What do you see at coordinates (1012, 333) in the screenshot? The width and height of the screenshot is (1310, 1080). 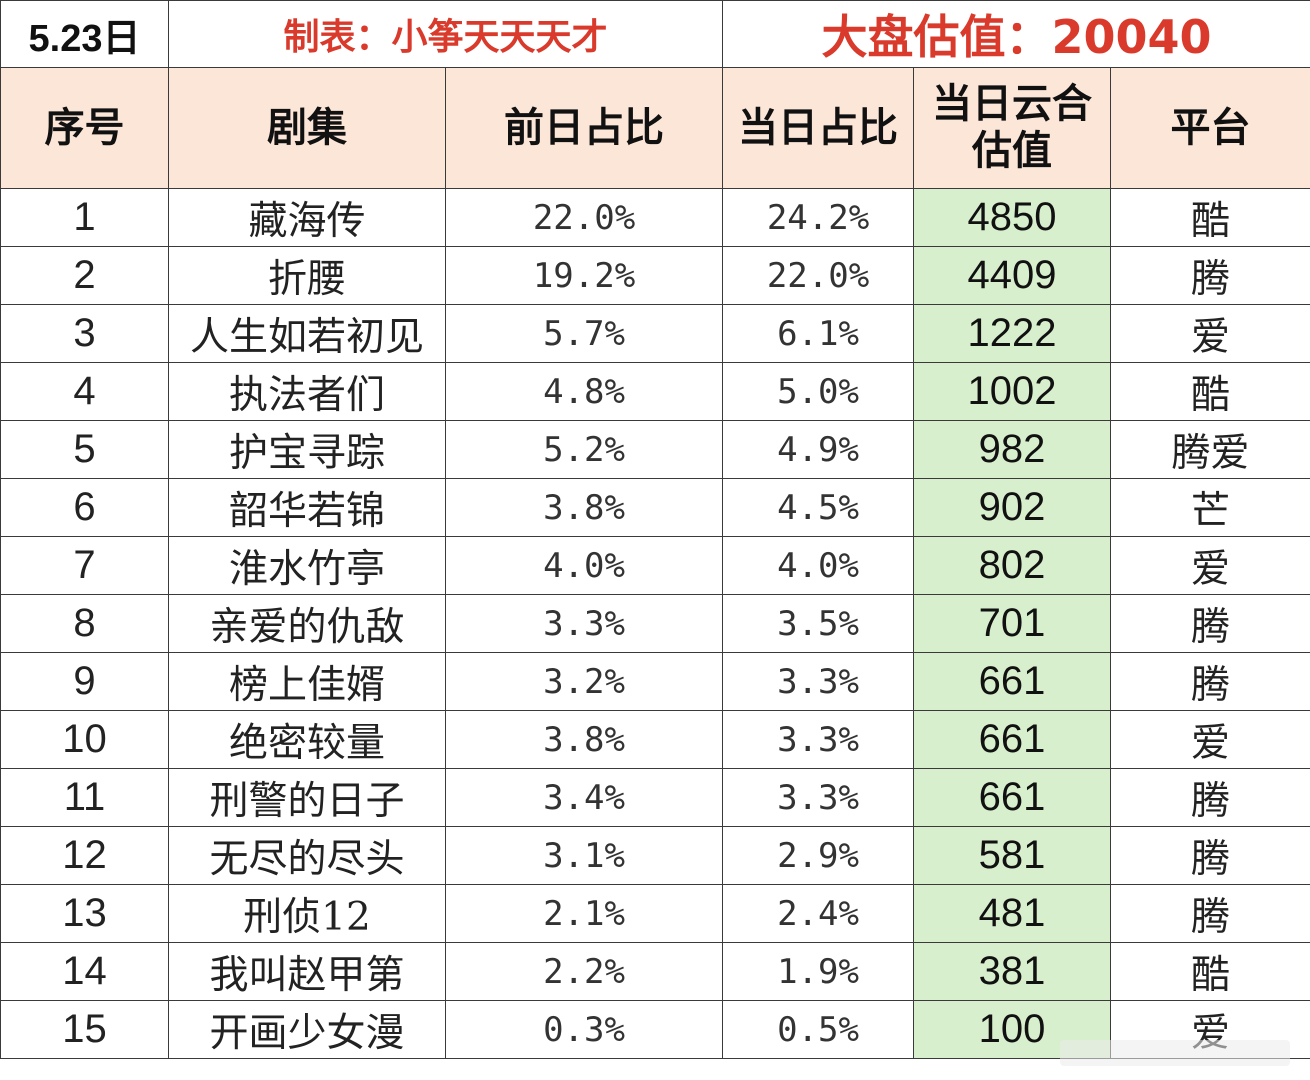 I see `row-value: 1222` at bounding box center [1012, 333].